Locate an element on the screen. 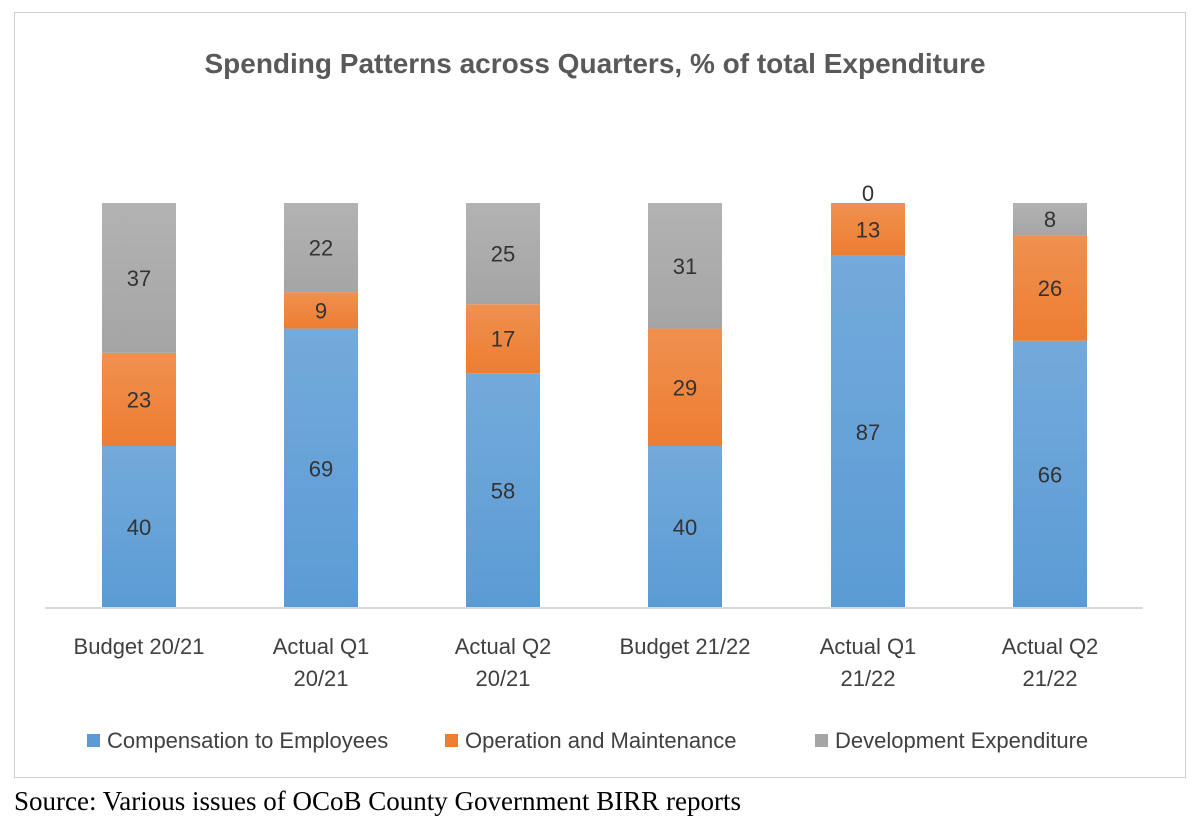 This screenshot has width=1200, height=840. data-label-compensation-3: 40 is located at coordinates (685, 527).